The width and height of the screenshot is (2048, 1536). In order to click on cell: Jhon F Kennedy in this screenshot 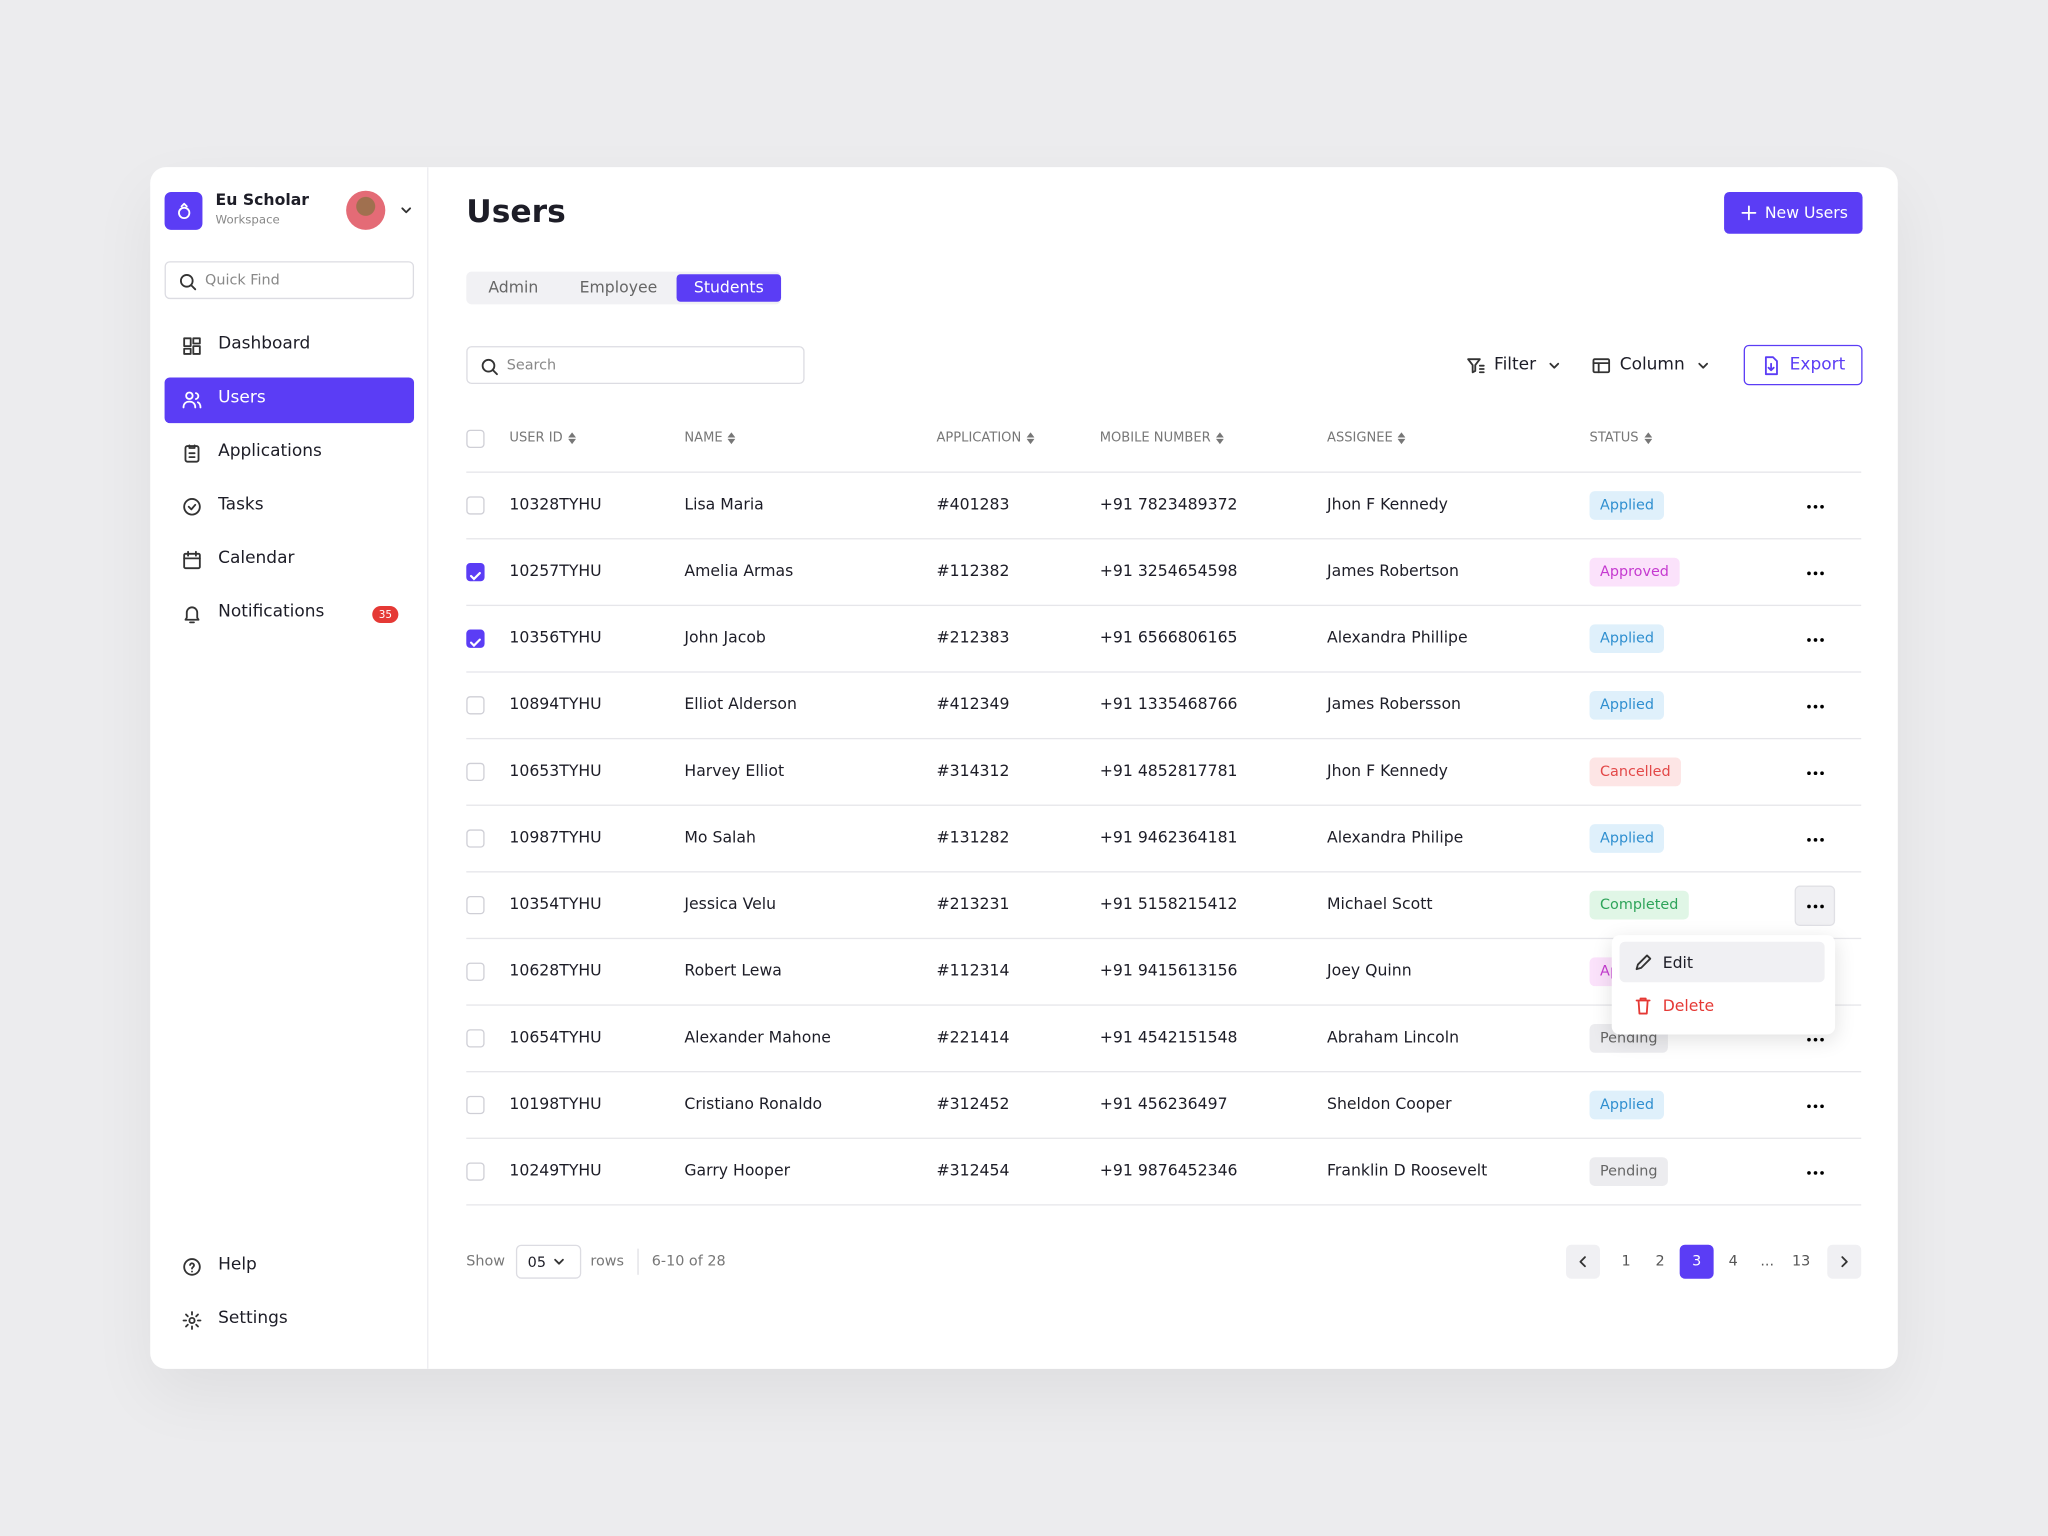, I will do `click(1387, 770)`.